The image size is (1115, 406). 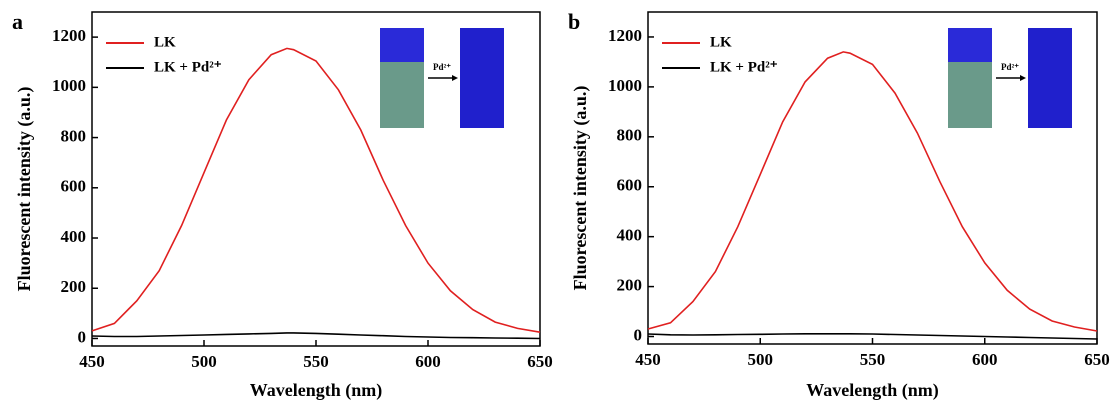 I want to click on panel-label: a, so click(x=17, y=21).